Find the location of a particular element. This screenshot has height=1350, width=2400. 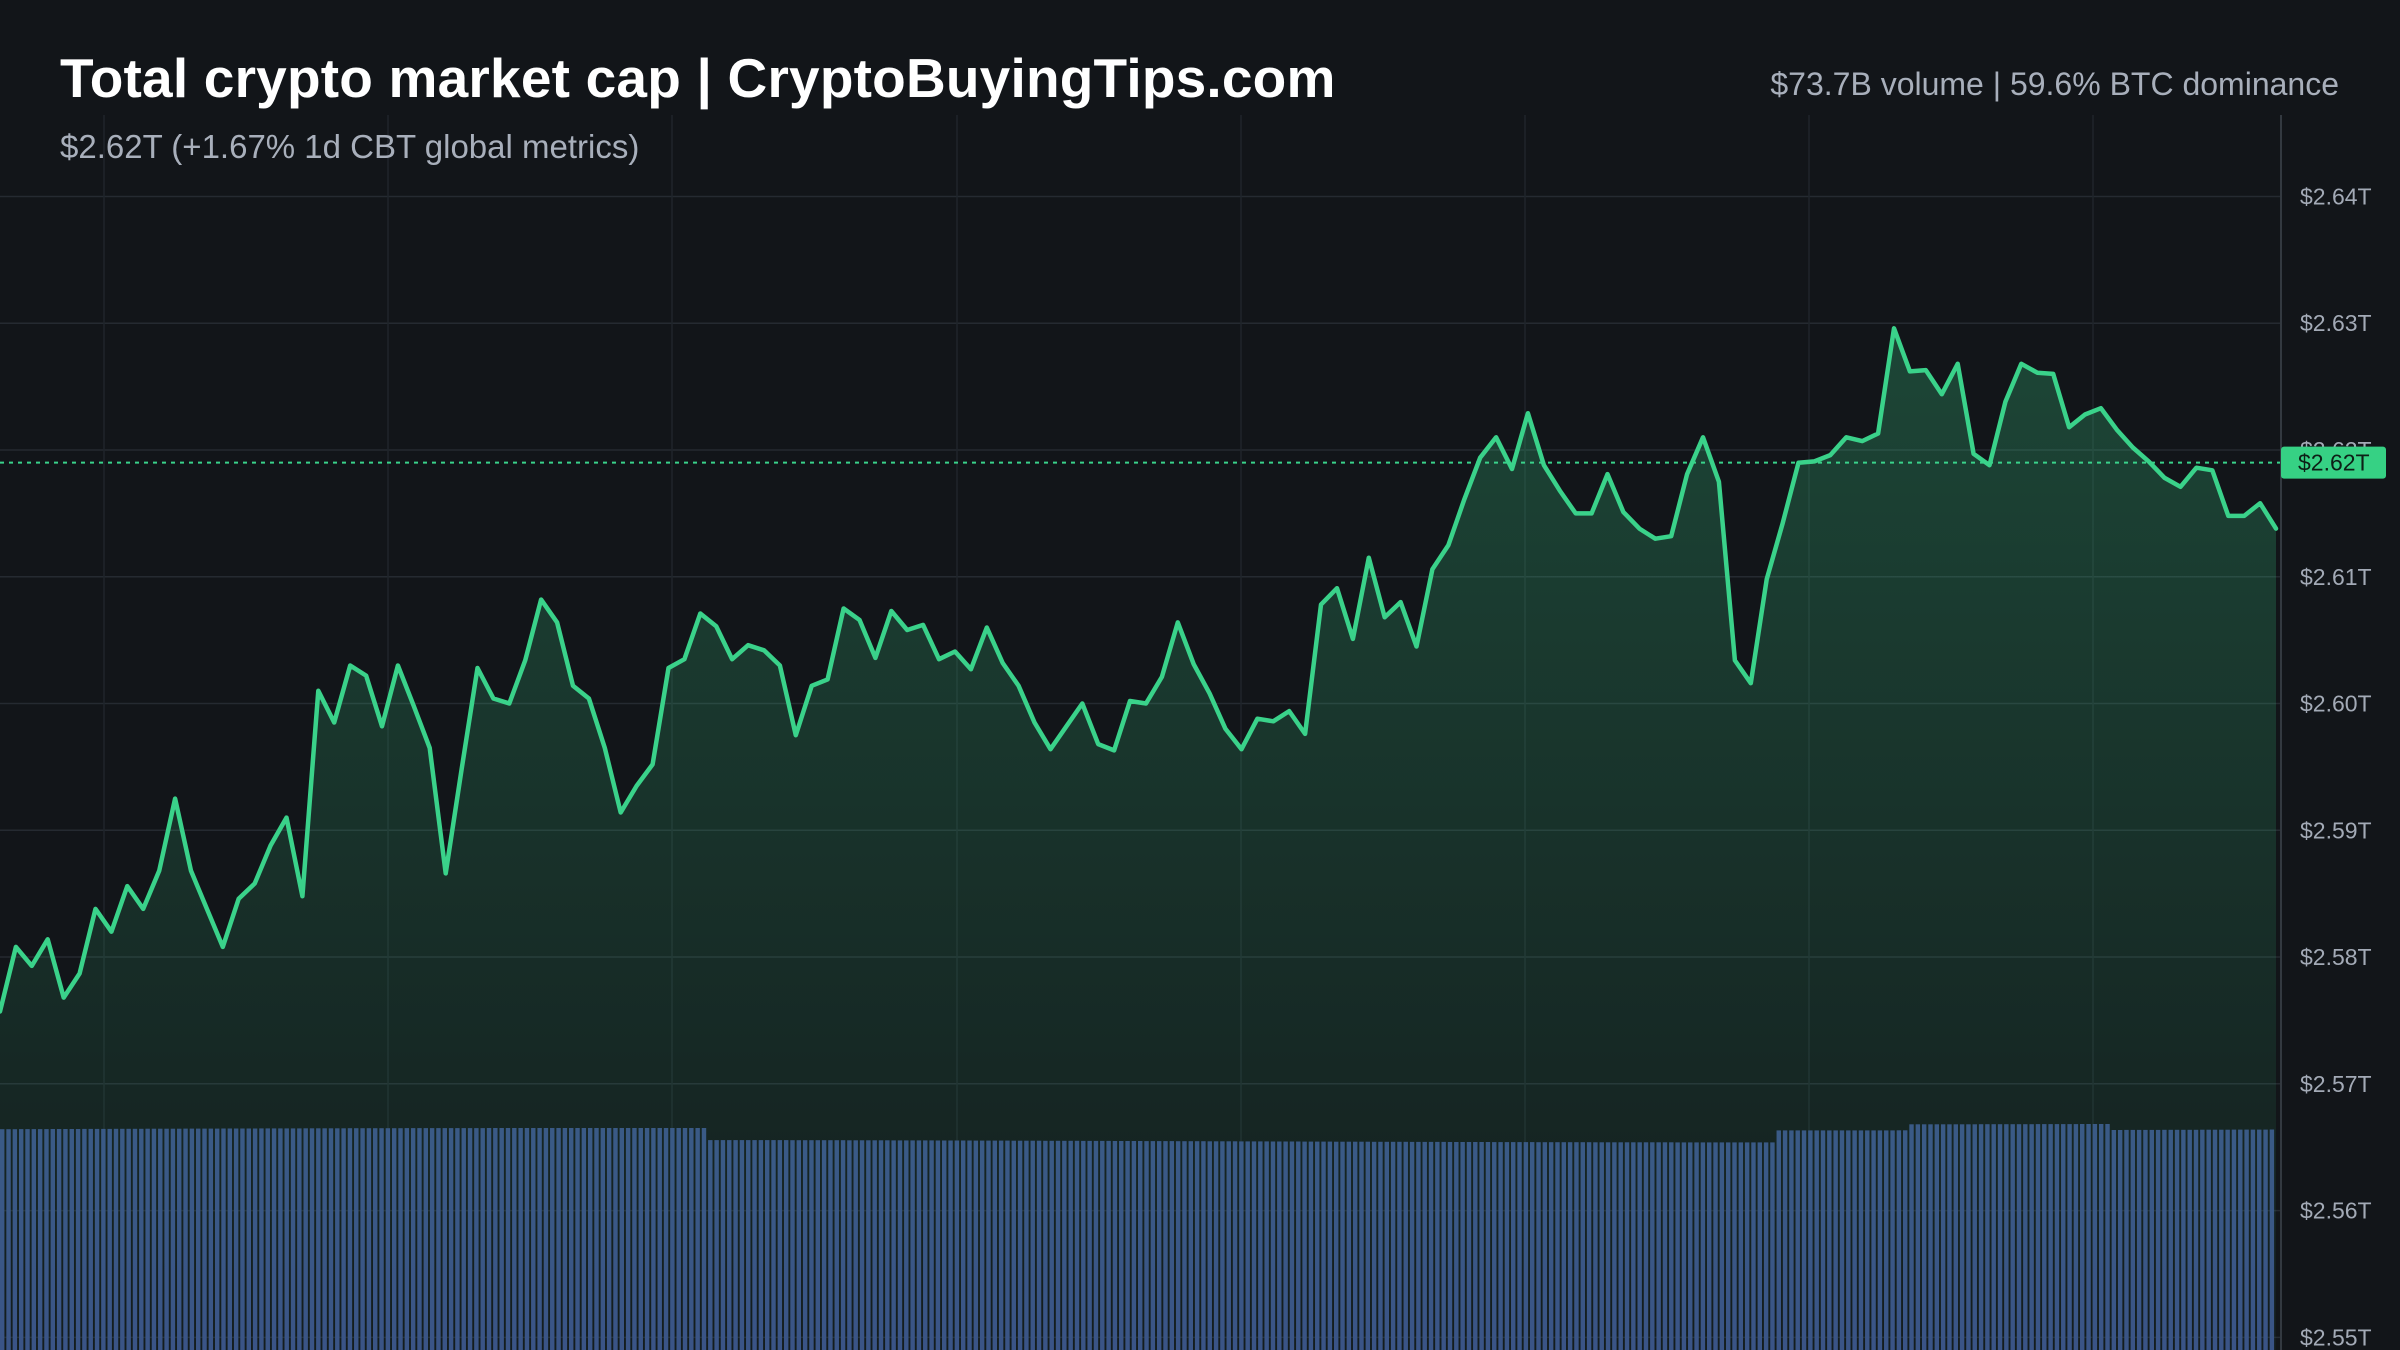

current-price-tag: $2.62T is located at coordinates (2333, 462).